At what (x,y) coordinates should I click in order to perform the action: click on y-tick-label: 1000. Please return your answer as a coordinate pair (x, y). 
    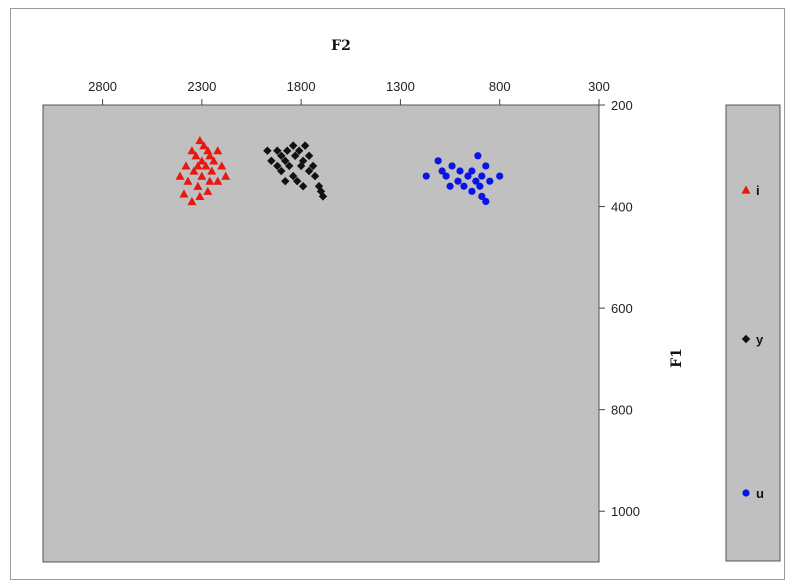
    Looking at the image, I should click on (625, 511).